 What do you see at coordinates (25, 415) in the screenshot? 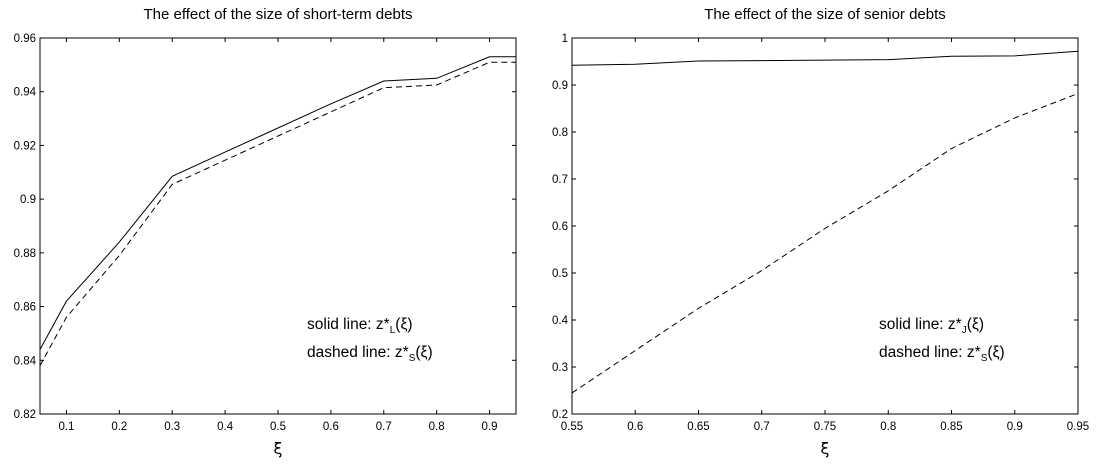
I see `y-tick-label: 0.82` at bounding box center [25, 415].